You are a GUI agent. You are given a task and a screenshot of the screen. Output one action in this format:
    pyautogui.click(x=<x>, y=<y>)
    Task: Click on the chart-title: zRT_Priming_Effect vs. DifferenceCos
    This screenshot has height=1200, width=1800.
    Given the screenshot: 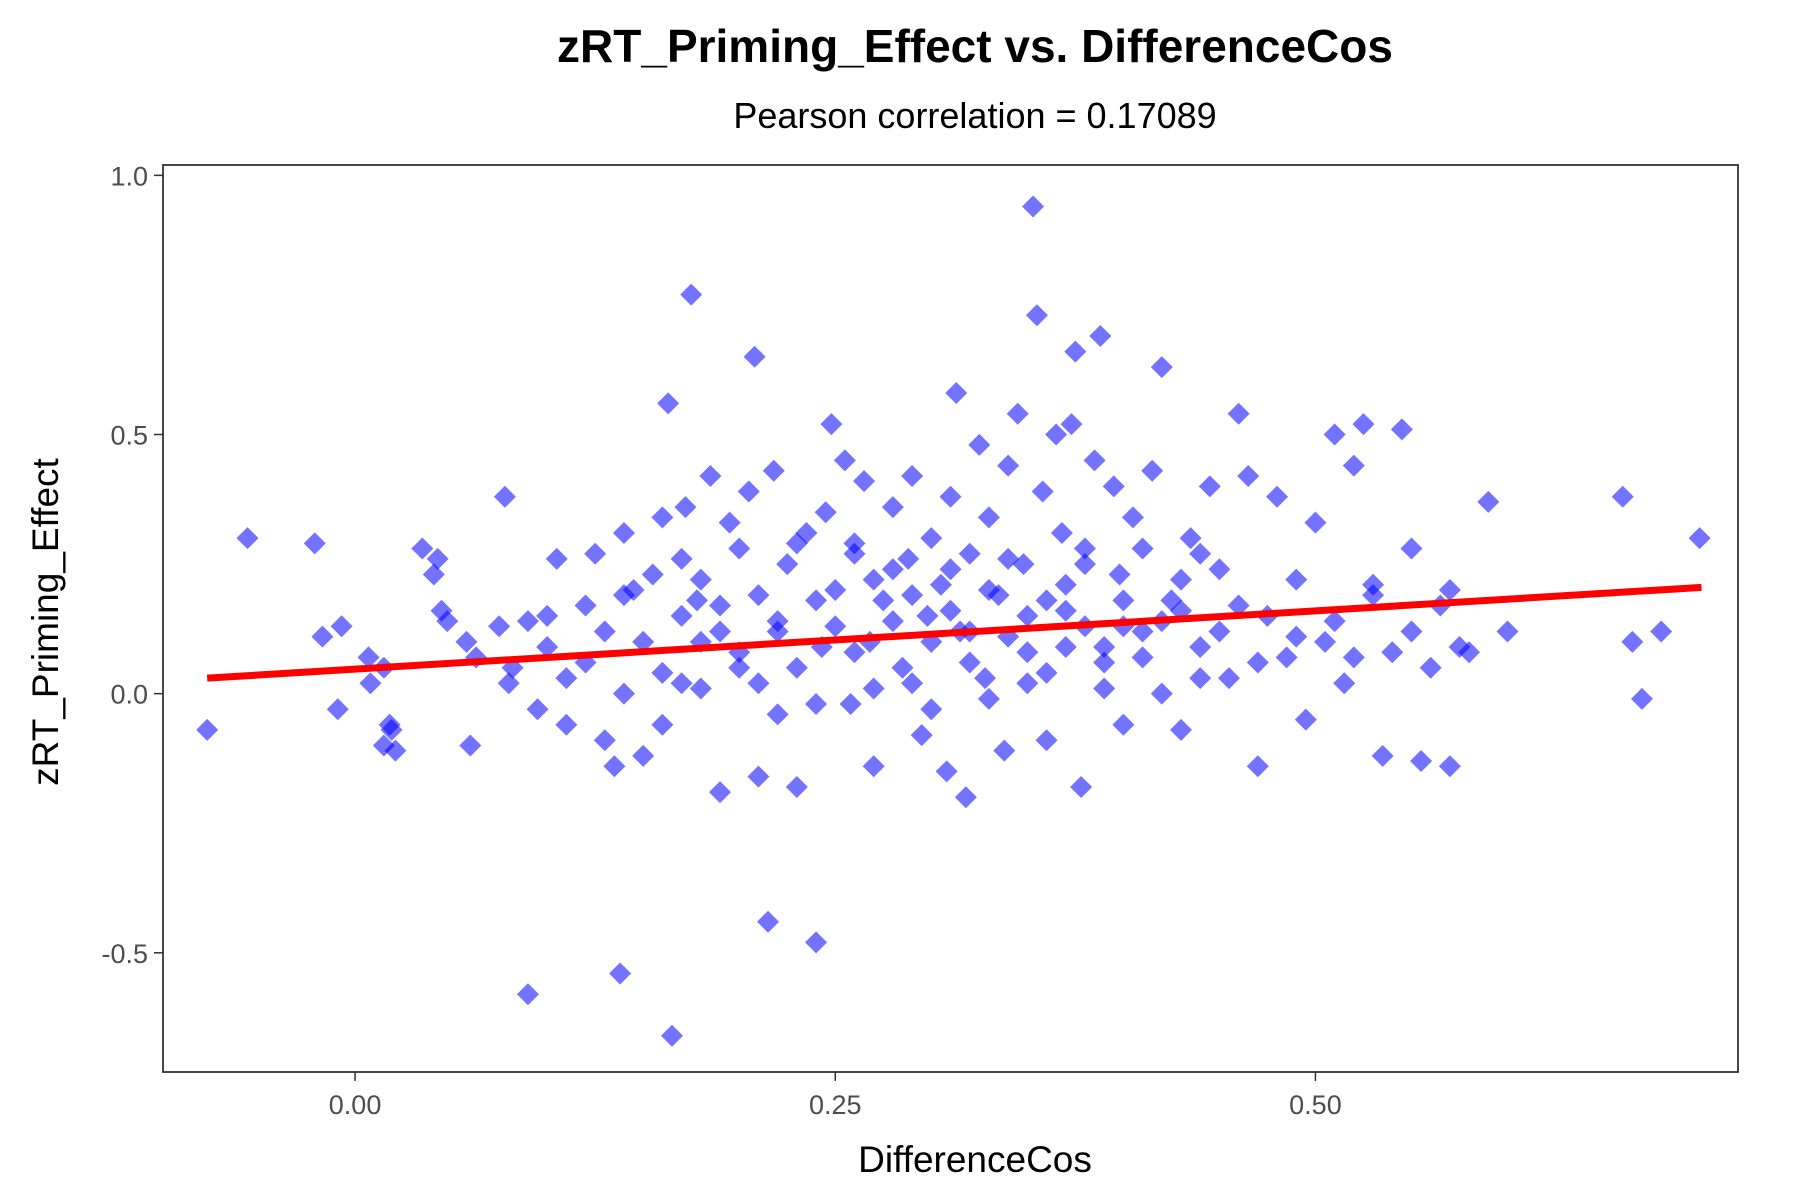 What is the action you would take?
    pyautogui.click(x=975, y=46)
    